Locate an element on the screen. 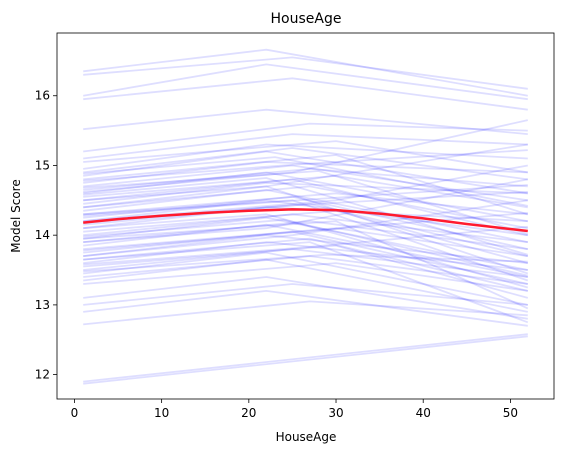  x-axis-title: HouseAge is located at coordinates (306, 437).